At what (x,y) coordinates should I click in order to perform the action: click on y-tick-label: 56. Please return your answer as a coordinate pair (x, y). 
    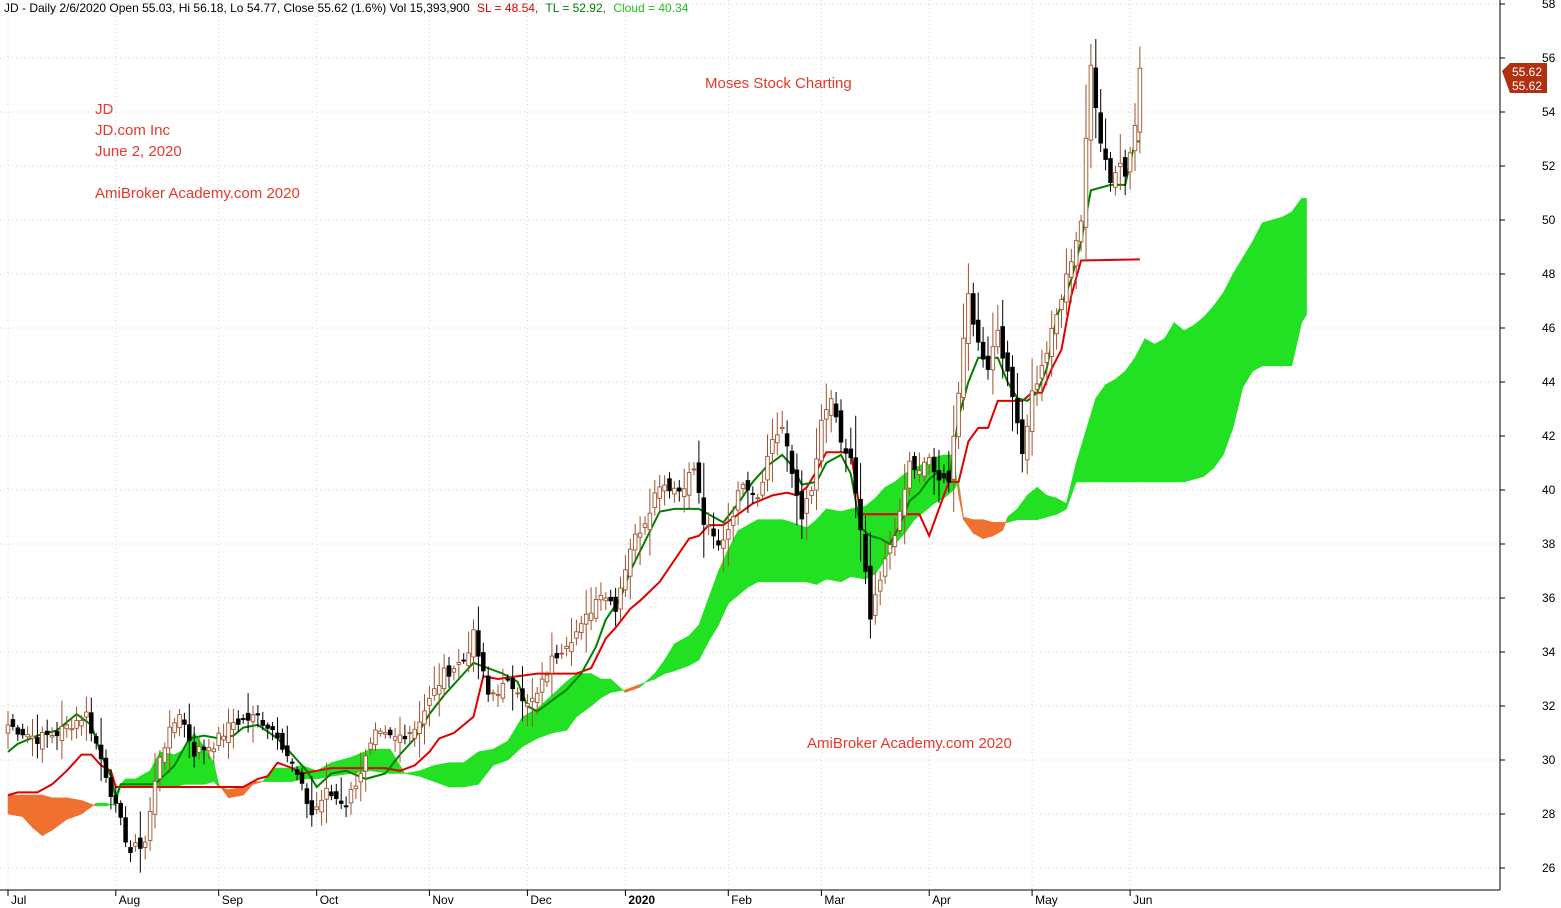
    Looking at the image, I should click on (1549, 58).